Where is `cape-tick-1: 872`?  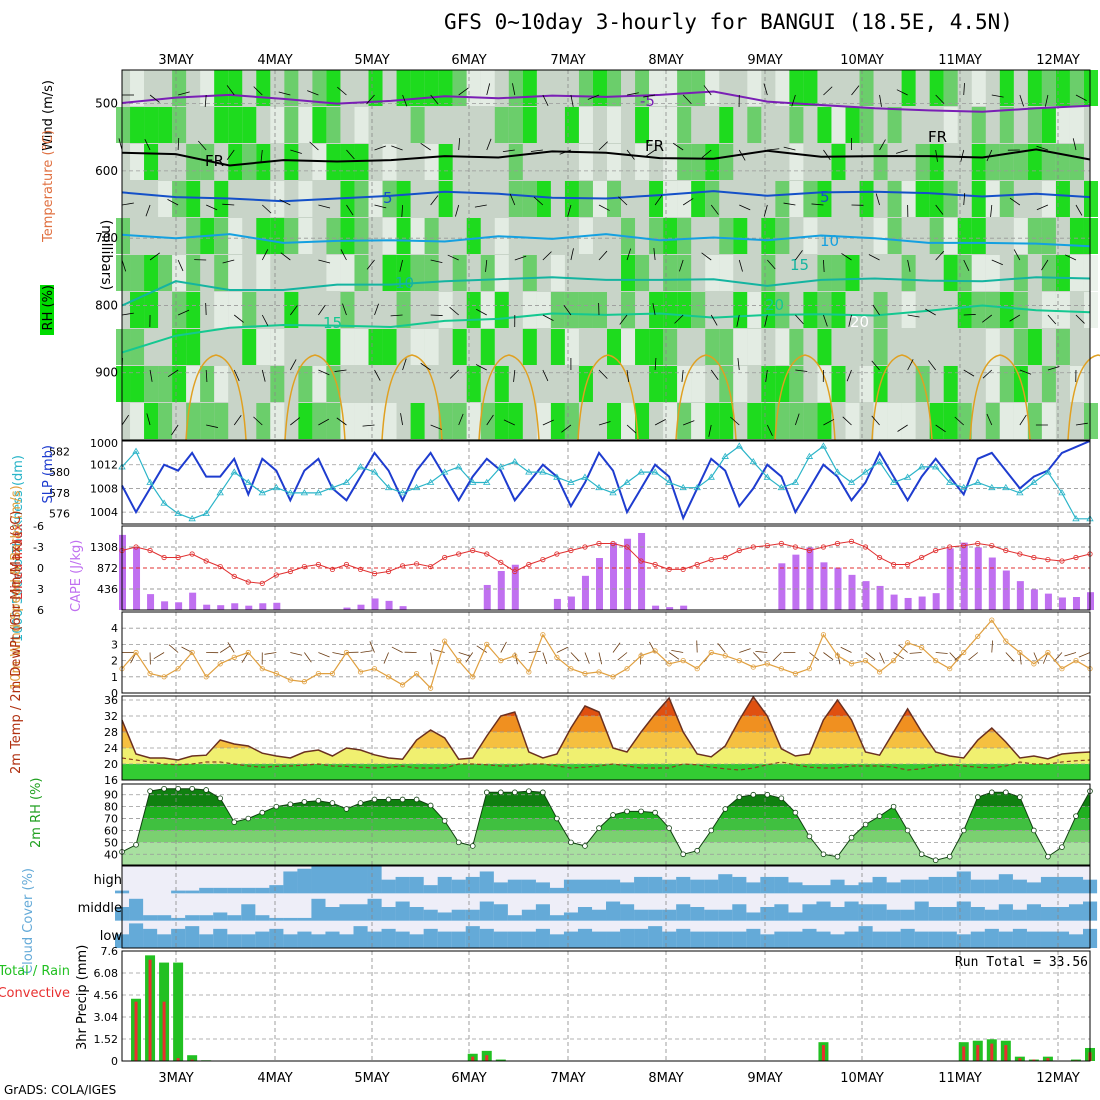 cape-tick-1: 872 is located at coordinates (107, 568).